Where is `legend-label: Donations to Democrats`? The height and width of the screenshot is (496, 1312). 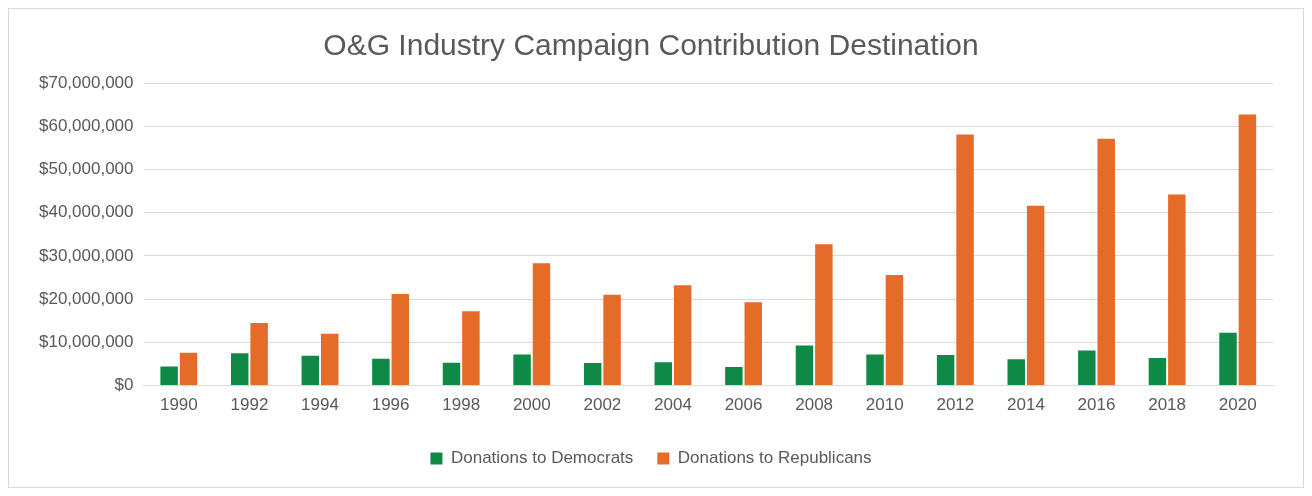
legend-label: Donations to Democrats is located at coordinates (542, 458).